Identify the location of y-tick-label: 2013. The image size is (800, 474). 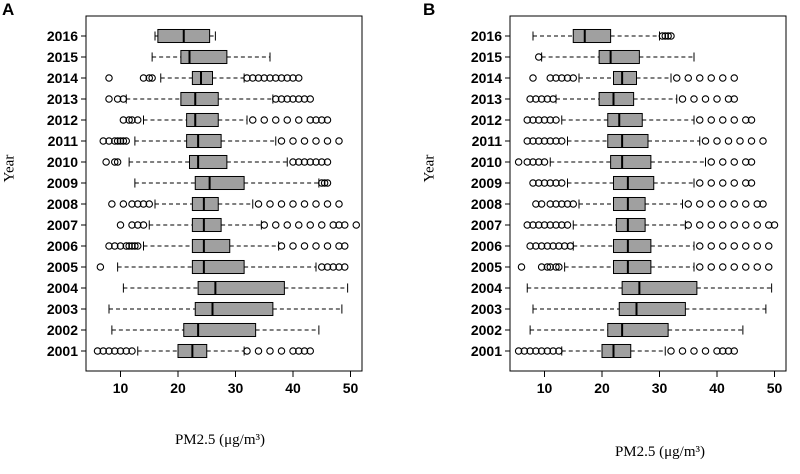
(486, 99).